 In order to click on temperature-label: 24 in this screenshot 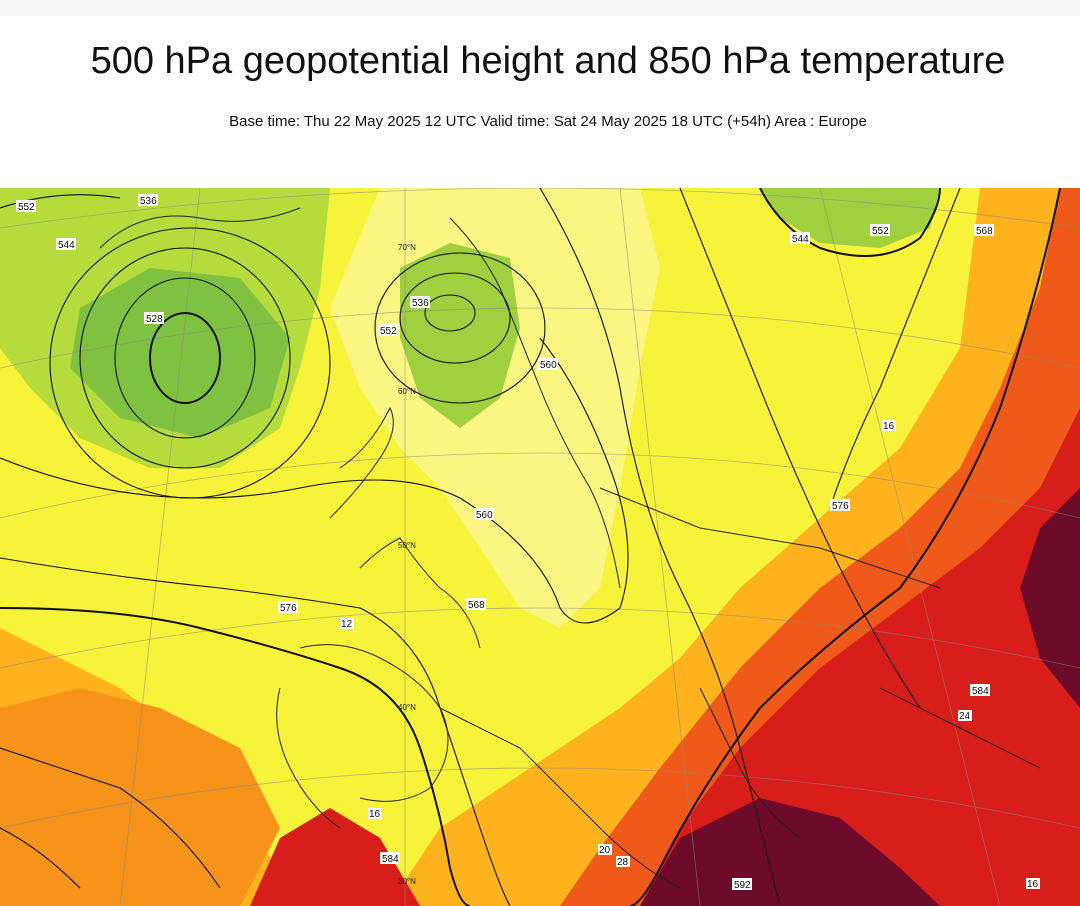, I will do `click(965, 716)`.